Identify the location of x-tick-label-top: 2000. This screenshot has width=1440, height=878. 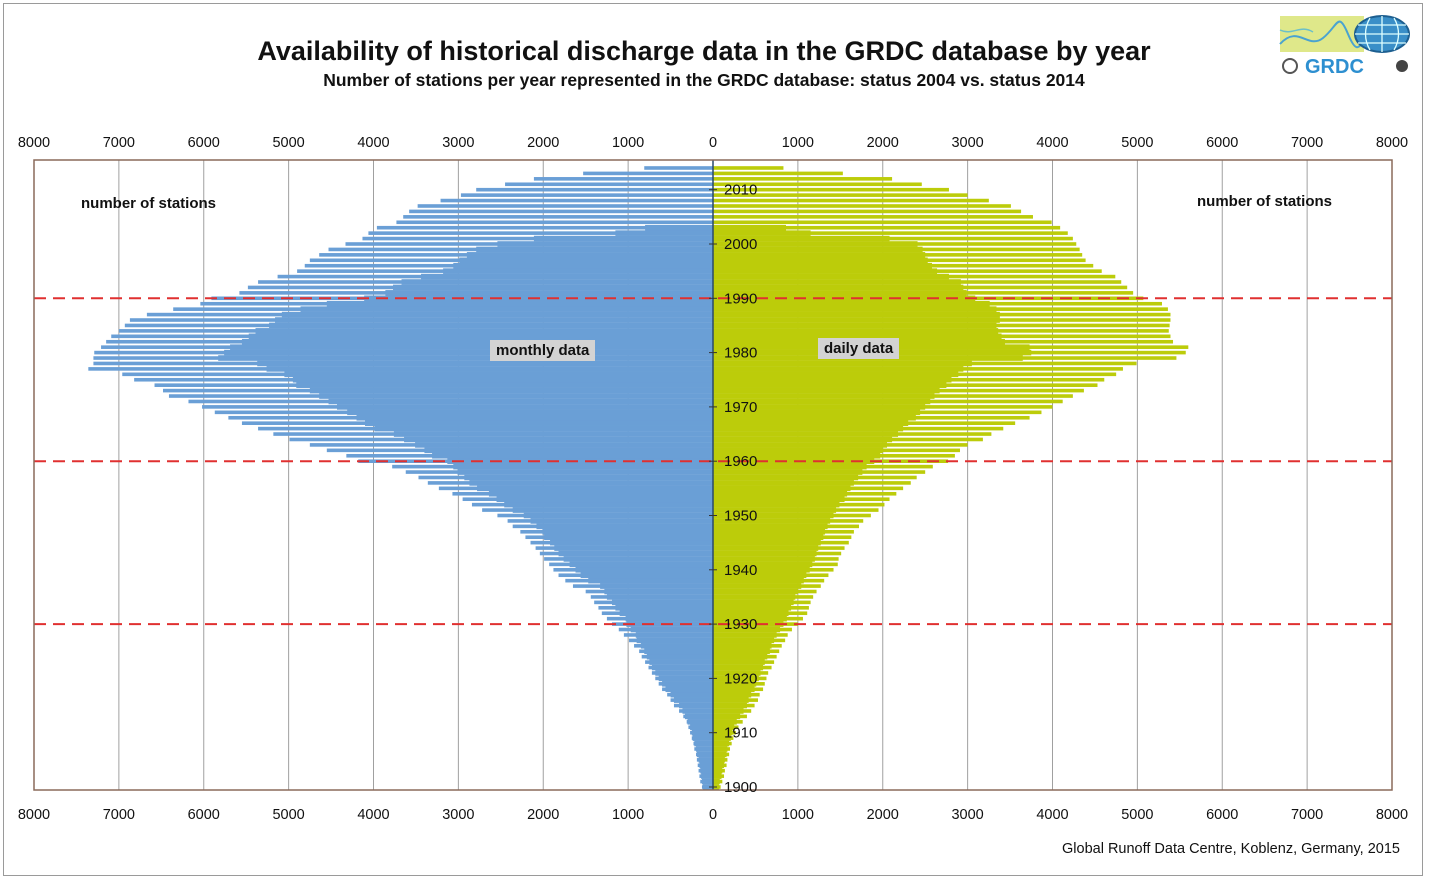
(543, 143).